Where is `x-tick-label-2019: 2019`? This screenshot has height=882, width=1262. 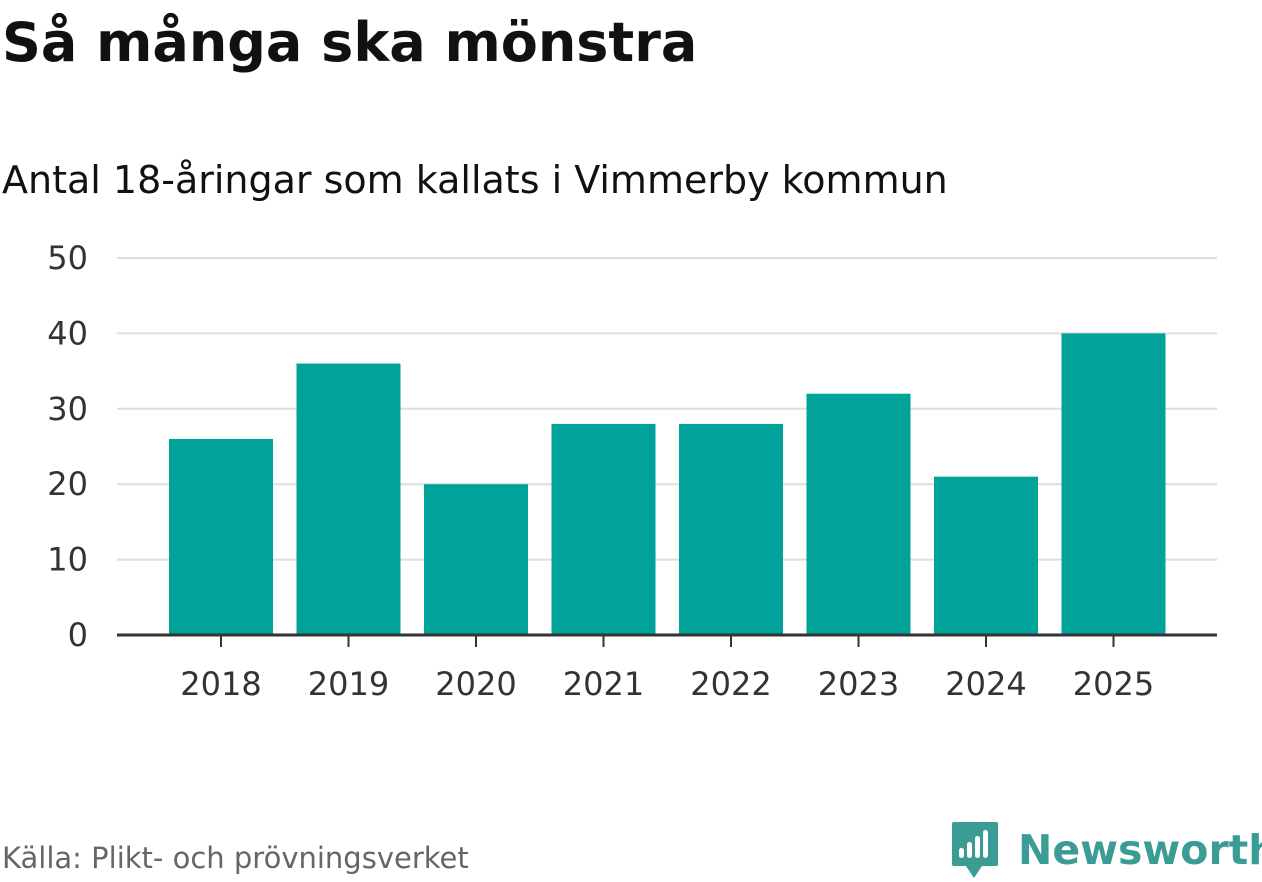 x-tick-label-2019: 2019 is located at coordinates (348, 684).